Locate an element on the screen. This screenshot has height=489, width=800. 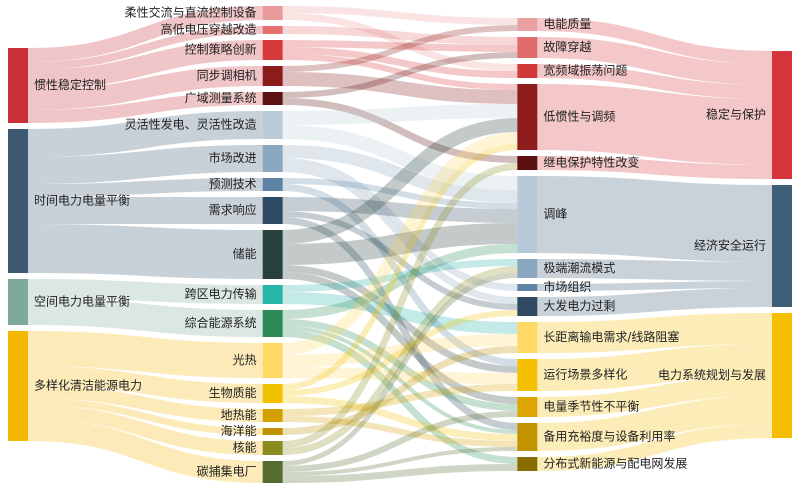
node-label: 长距离输电需求/线路阻塞 is located at coordinates (611, 336).